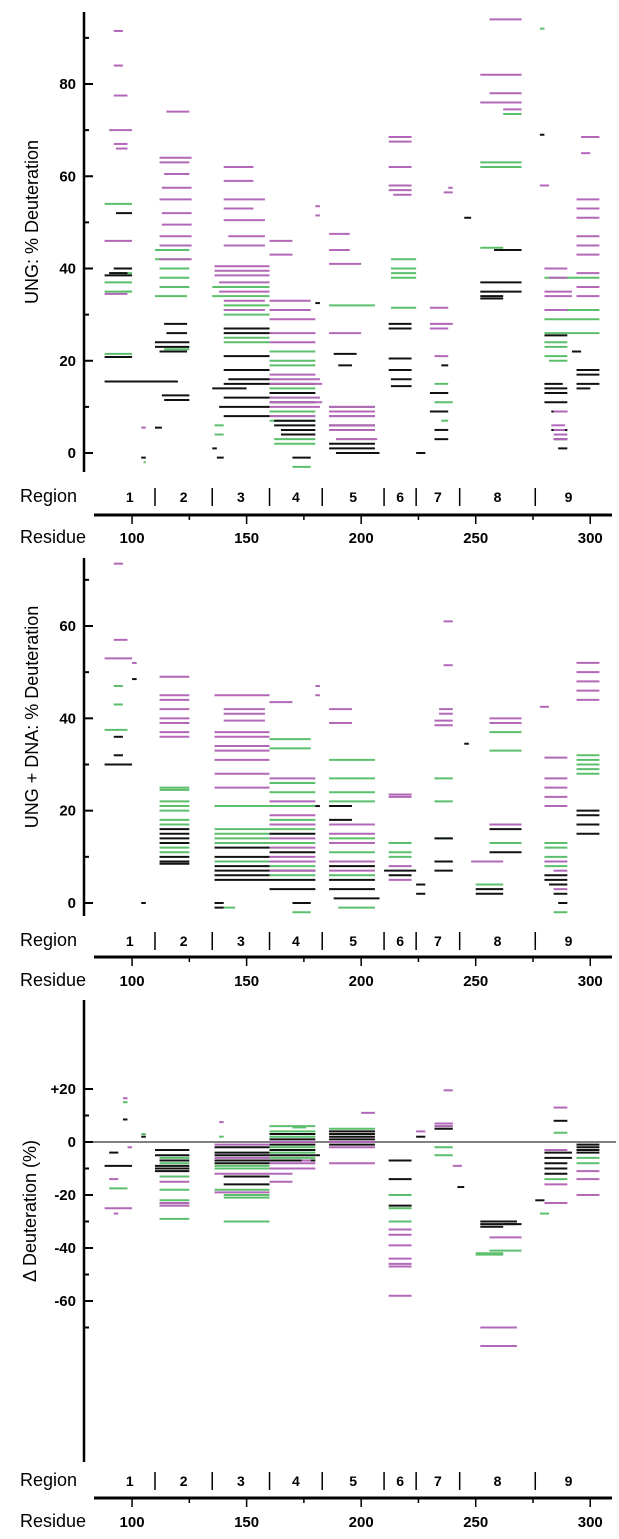  I want to click on y-tick-label: -40, so click(65, 1248).